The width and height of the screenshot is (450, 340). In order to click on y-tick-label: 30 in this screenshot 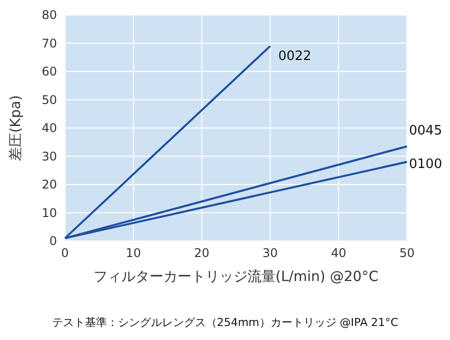, I will do `click(49, 156)`.